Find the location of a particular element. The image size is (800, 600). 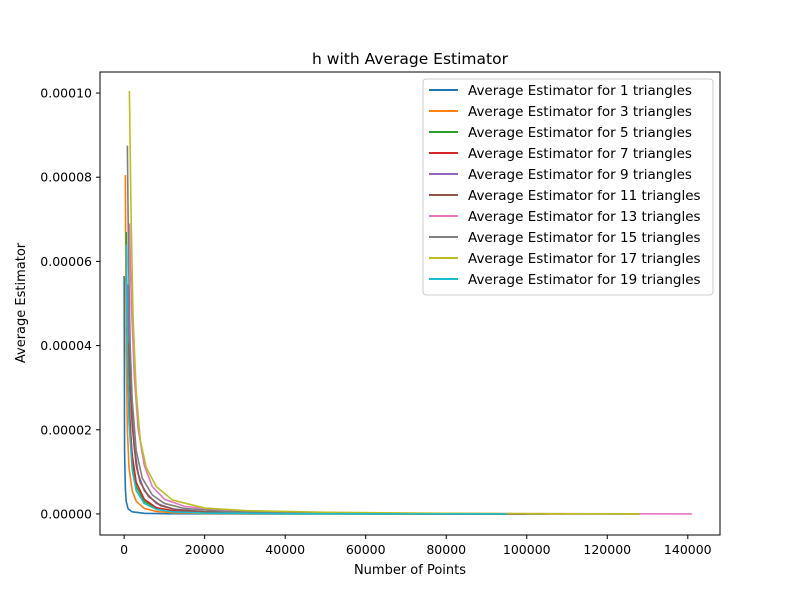

x-tick-label: 100000 is located at coordinates (527, 549).